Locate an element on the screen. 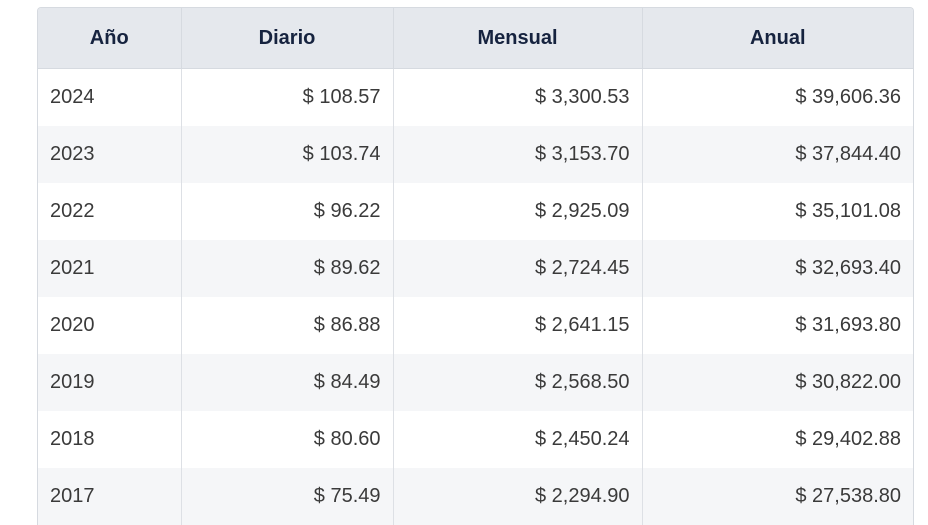 Image resolution: width=928 pixels, height=525 pixels. cell-monthly: $ 2,724.45 is located at coordinates (518, 268).